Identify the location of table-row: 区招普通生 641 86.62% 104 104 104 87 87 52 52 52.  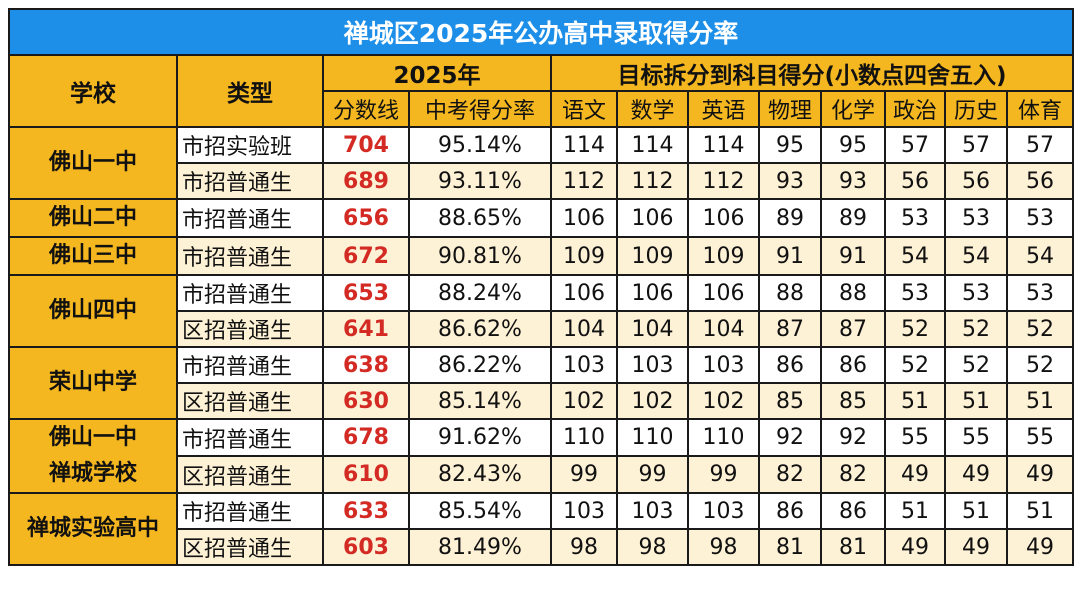
(542, 329).